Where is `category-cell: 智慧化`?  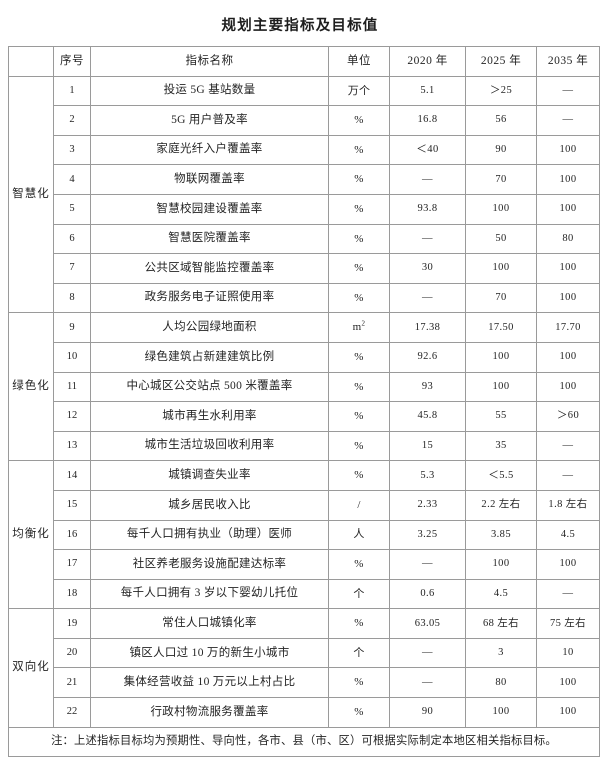
category-cell: 智慧化 is located at coordinates (31, 194).